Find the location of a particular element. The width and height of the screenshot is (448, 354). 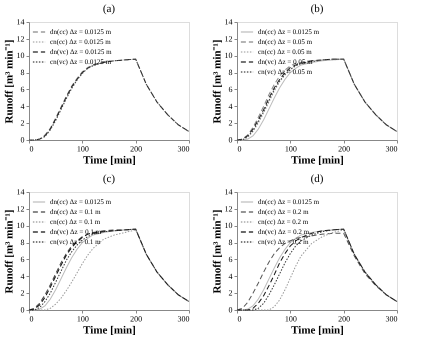

chart-title: (b) is located at coordinates (317, 9).